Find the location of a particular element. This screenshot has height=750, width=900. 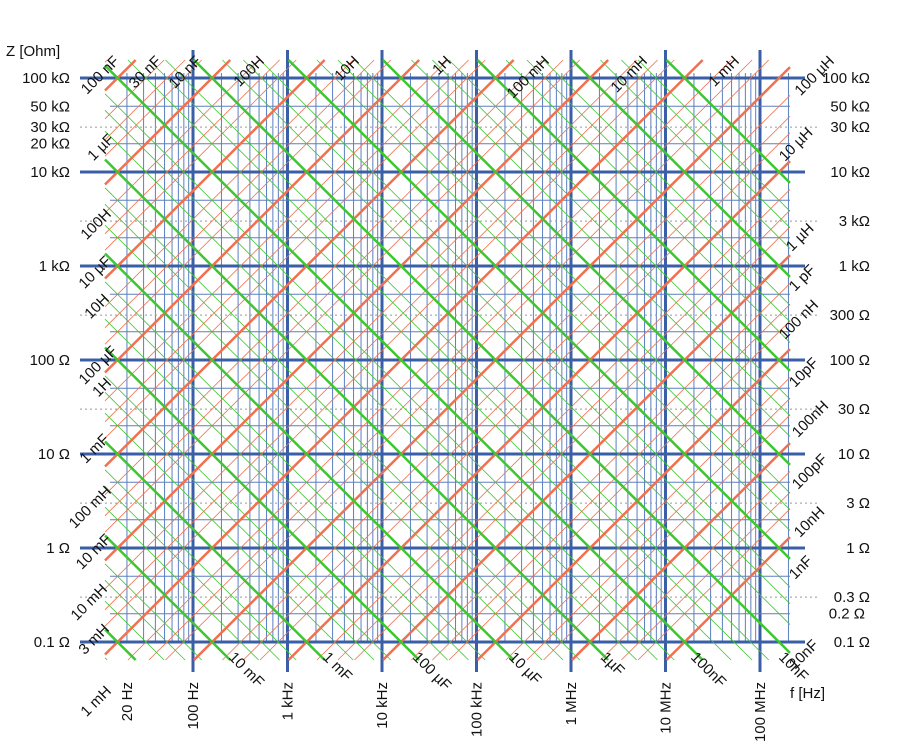

y-tick-label-left: 10 Ω is located at coordinates (54, 454).